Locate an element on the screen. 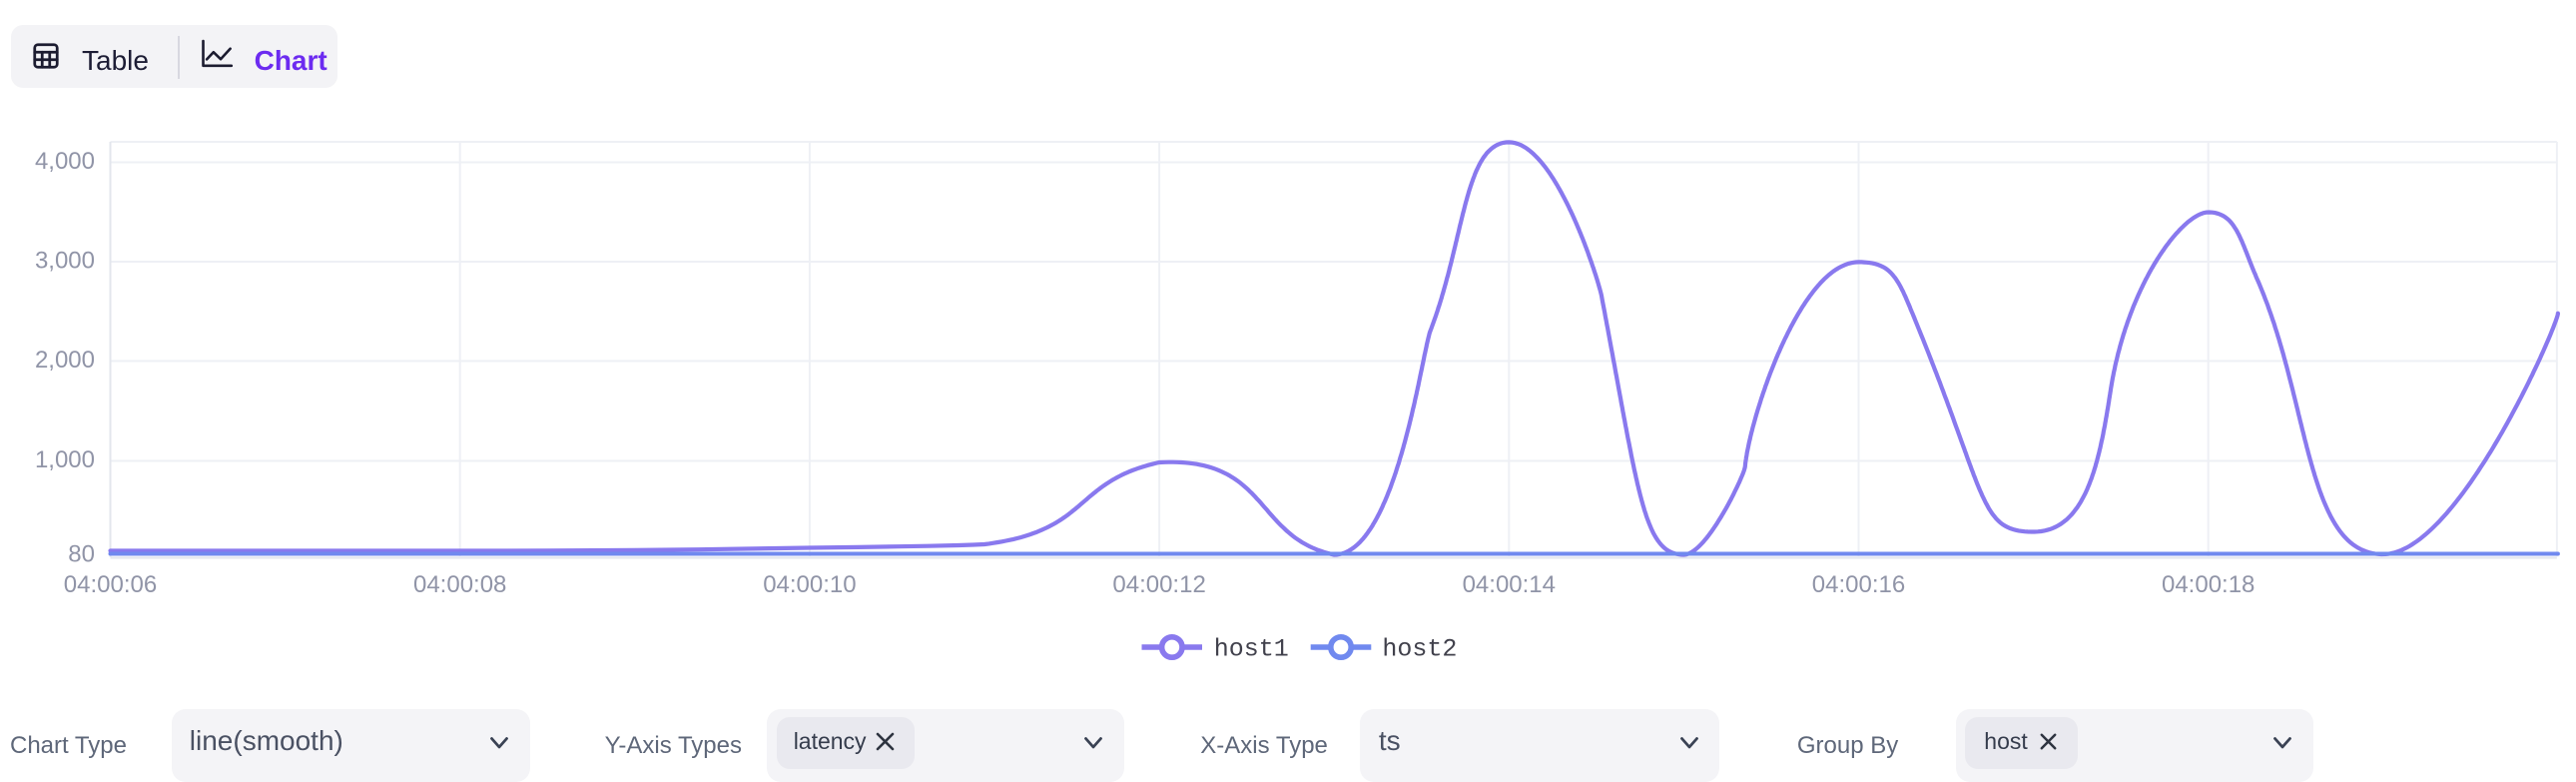 This screenshot has width=2576, height=782. svg-text: 04:00:16 is located at coordinates (1858, 584).